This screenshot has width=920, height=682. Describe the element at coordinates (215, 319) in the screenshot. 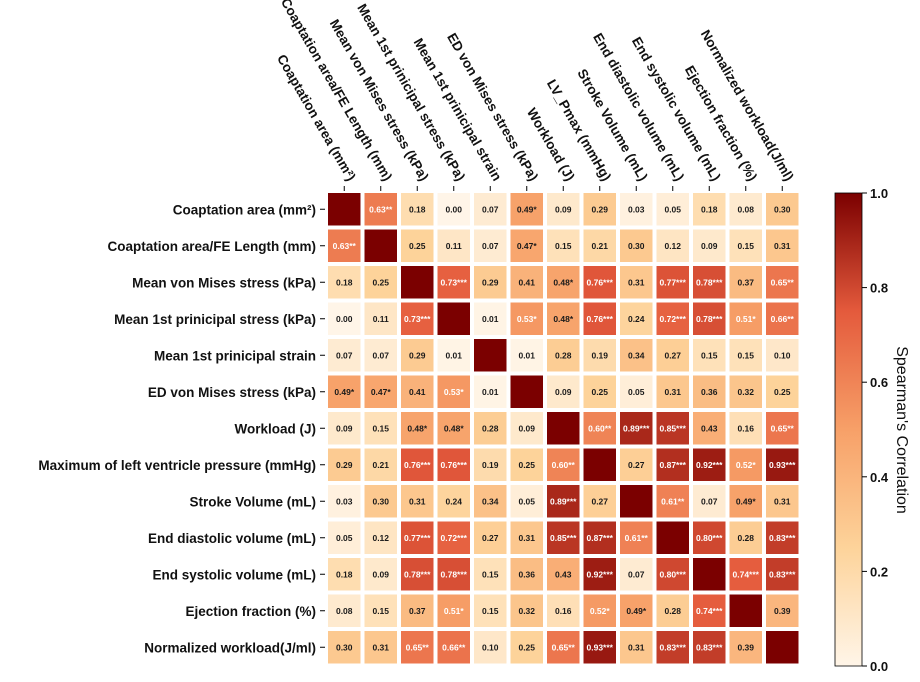

I see `row-label: Mean 1st prinicipal stress (kPa)` at that location.